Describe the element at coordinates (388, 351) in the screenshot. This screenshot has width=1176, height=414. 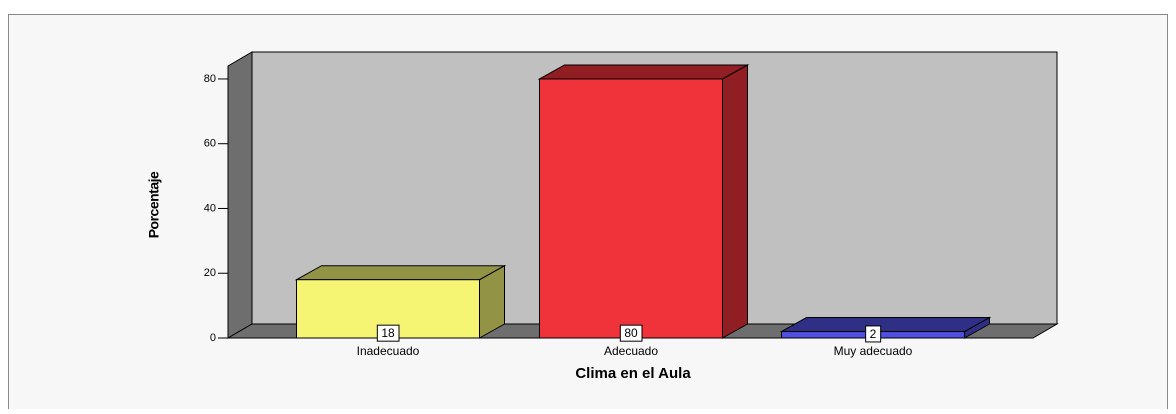
I see `x-tick-label: Inadecuado` at that location.